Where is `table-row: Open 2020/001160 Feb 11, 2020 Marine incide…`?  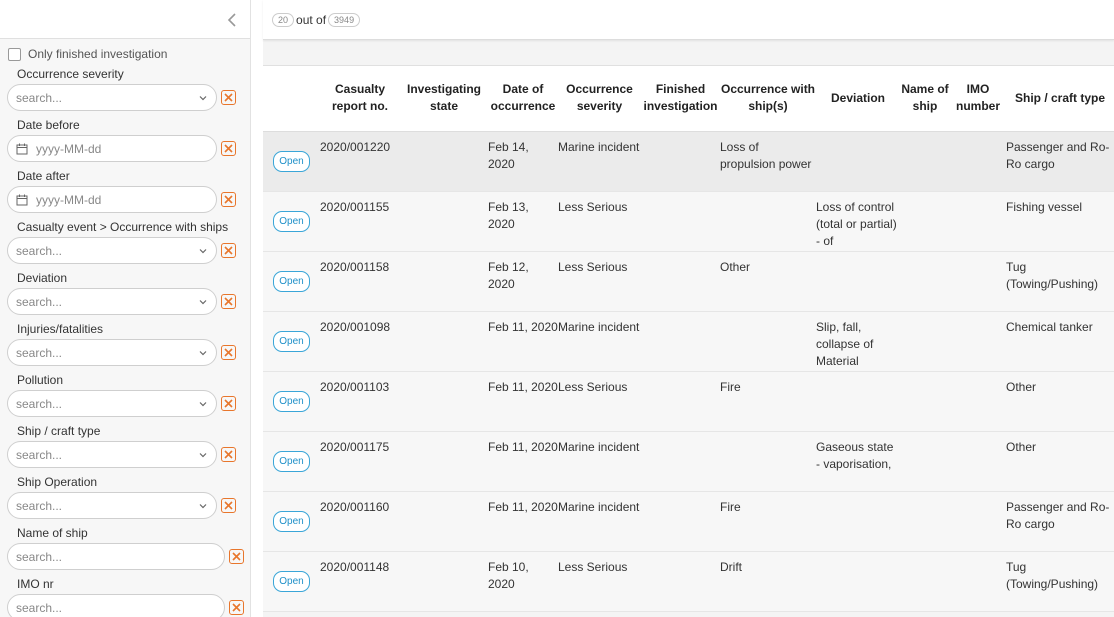
table-row: Open 2020/001160 Feb 11, 2020 Marine incide… is located at coordinates (688, 521).